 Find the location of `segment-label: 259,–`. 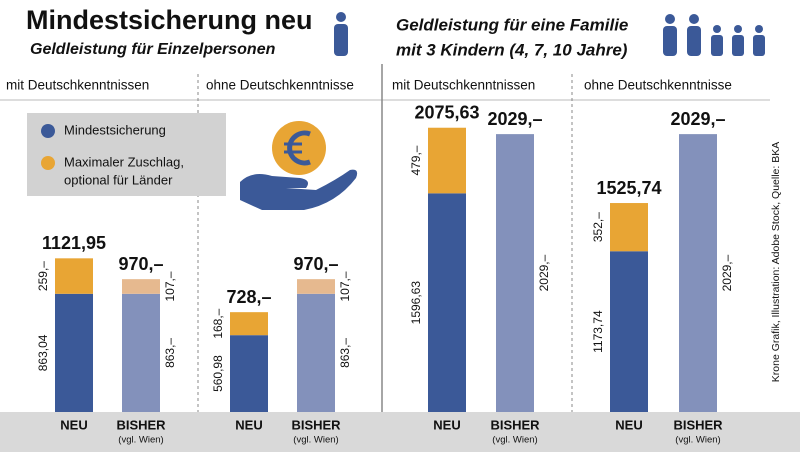

segment-label: 259,– is located at coordinates (43, 276).